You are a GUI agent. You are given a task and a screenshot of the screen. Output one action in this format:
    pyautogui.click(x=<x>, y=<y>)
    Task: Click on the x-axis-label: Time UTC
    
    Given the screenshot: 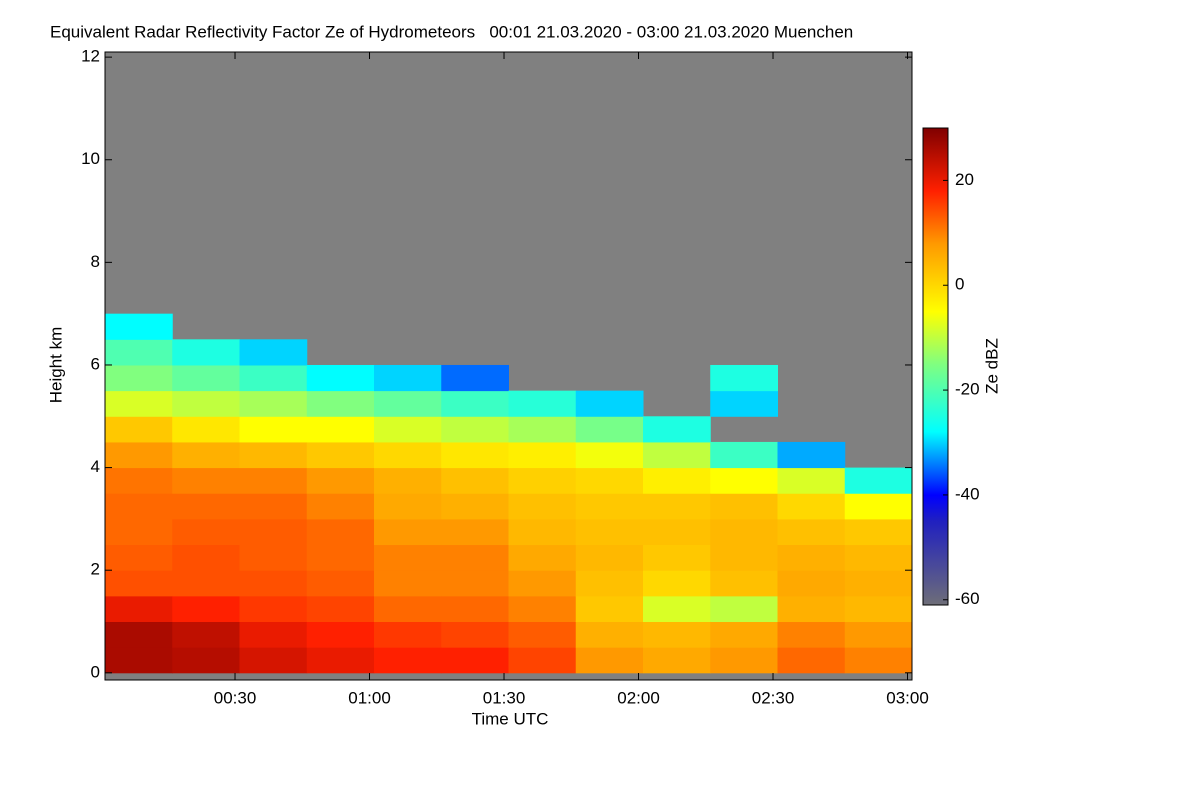 What is the action you would take?
    pyautogui.click(x=510, y=718)
    